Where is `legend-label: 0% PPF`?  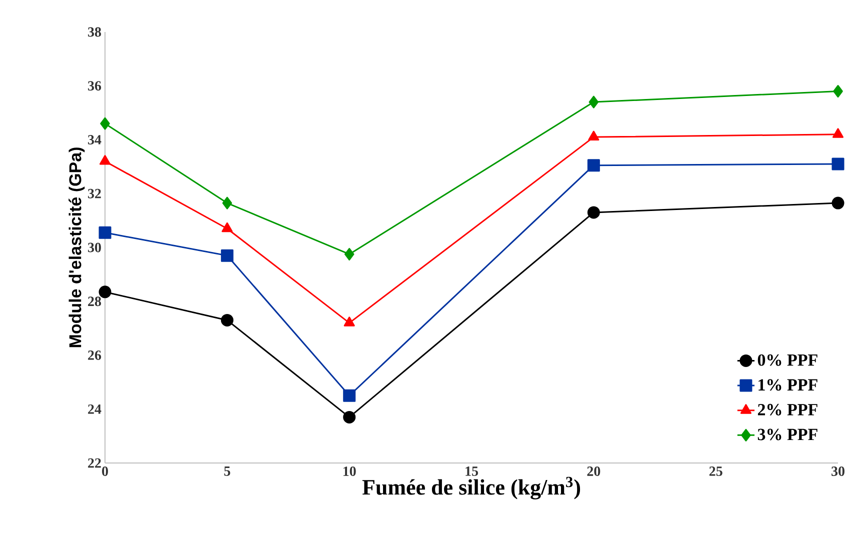
legend-label: 0% PPF is located at coordinates (788, 360).